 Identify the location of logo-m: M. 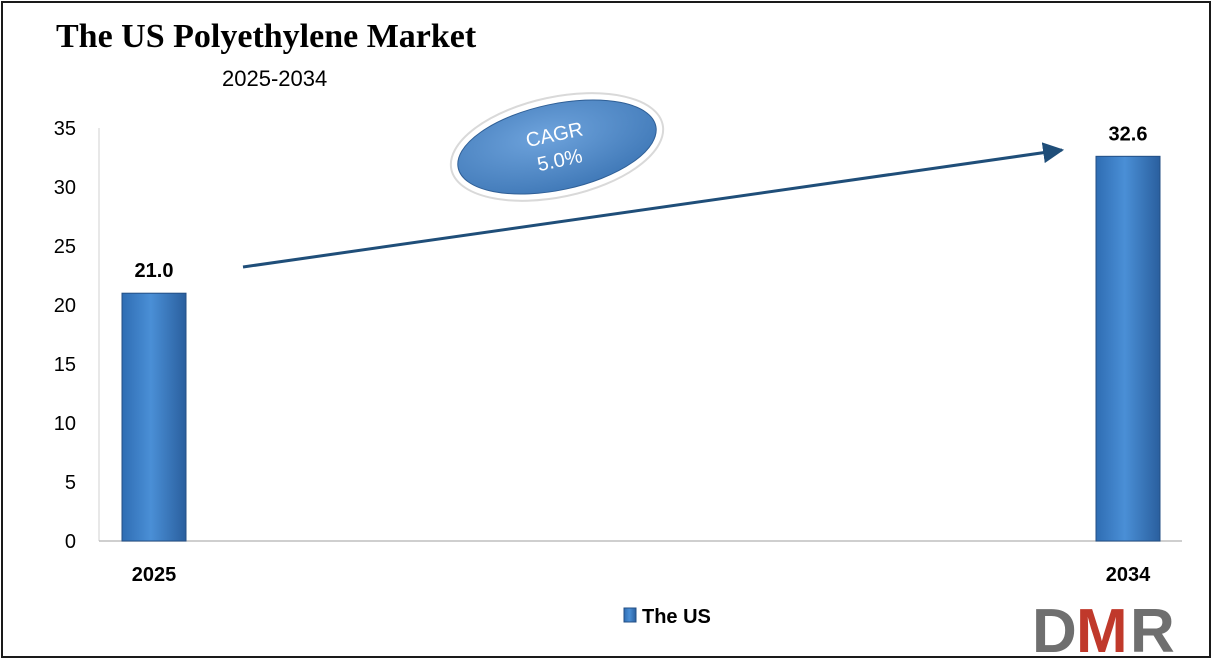
(1102, 630).